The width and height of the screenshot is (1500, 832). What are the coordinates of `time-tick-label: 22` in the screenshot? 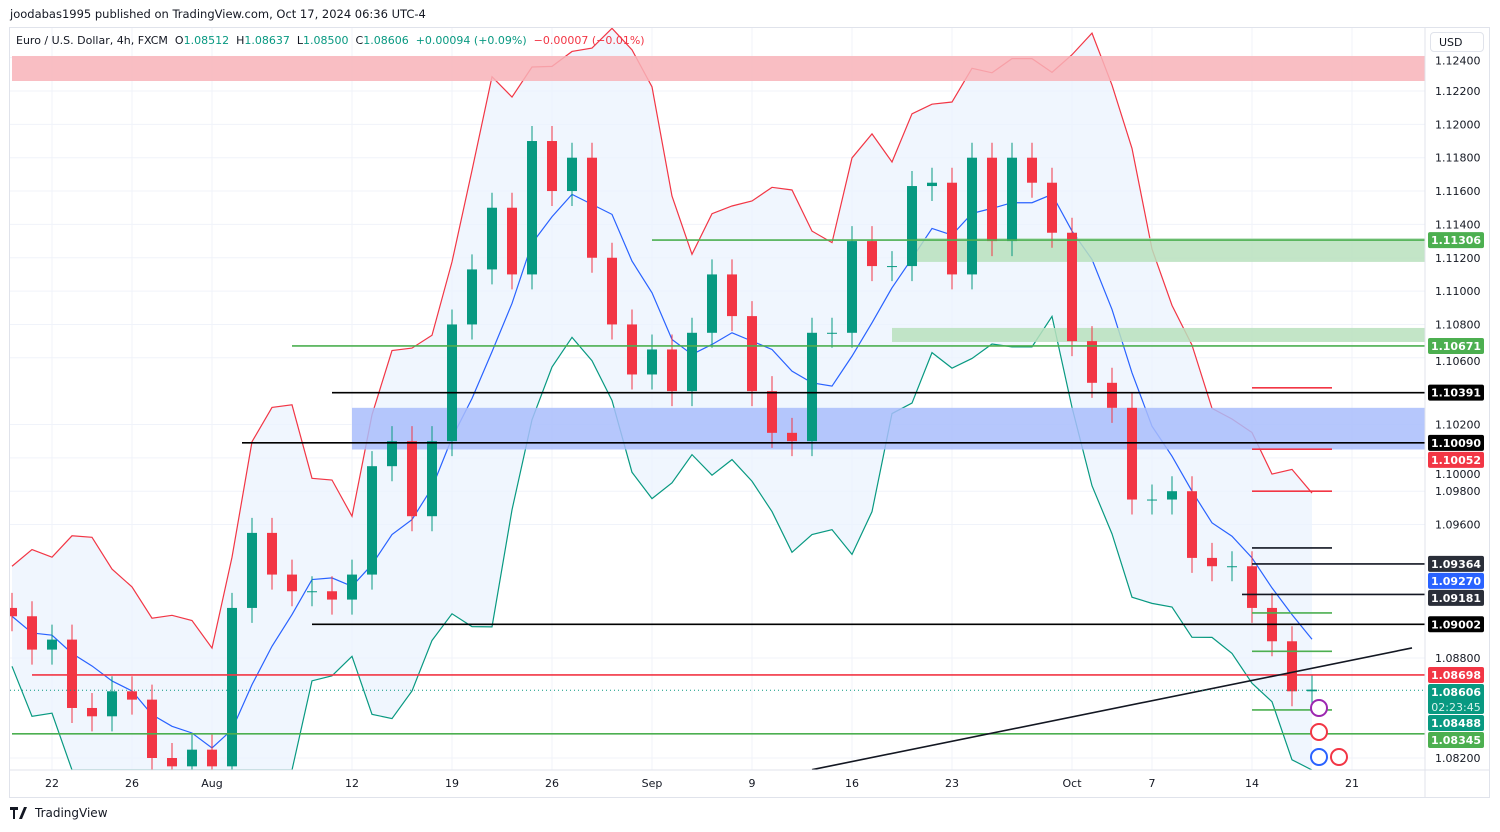 It's located at (52, 783).